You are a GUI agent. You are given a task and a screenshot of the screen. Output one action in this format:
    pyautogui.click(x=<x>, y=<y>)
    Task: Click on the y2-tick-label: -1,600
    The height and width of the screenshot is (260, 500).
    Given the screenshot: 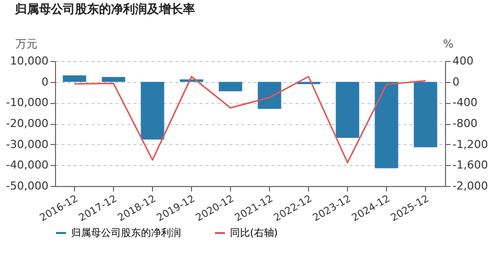 What is the action you would take?
    pyautogui.click(x=470, y=165)
    